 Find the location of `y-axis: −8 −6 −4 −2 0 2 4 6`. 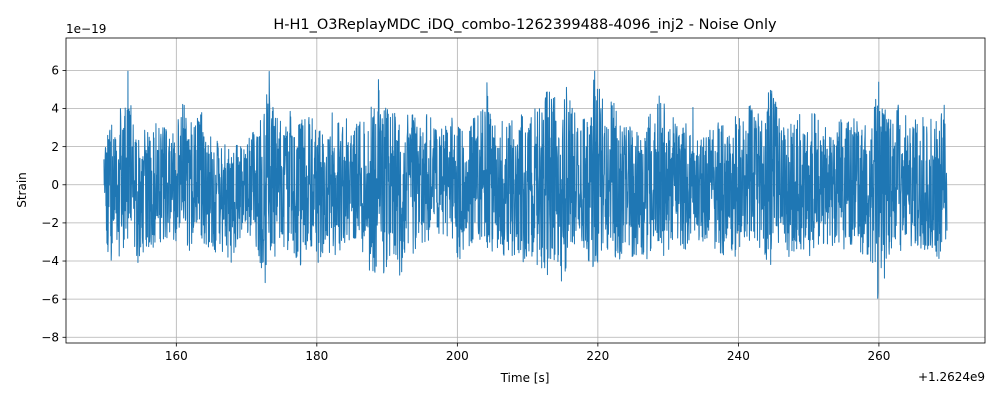

y-axis: −8 −6 −4 −2 0 2 4 6 is located at coordinates (53, 204).